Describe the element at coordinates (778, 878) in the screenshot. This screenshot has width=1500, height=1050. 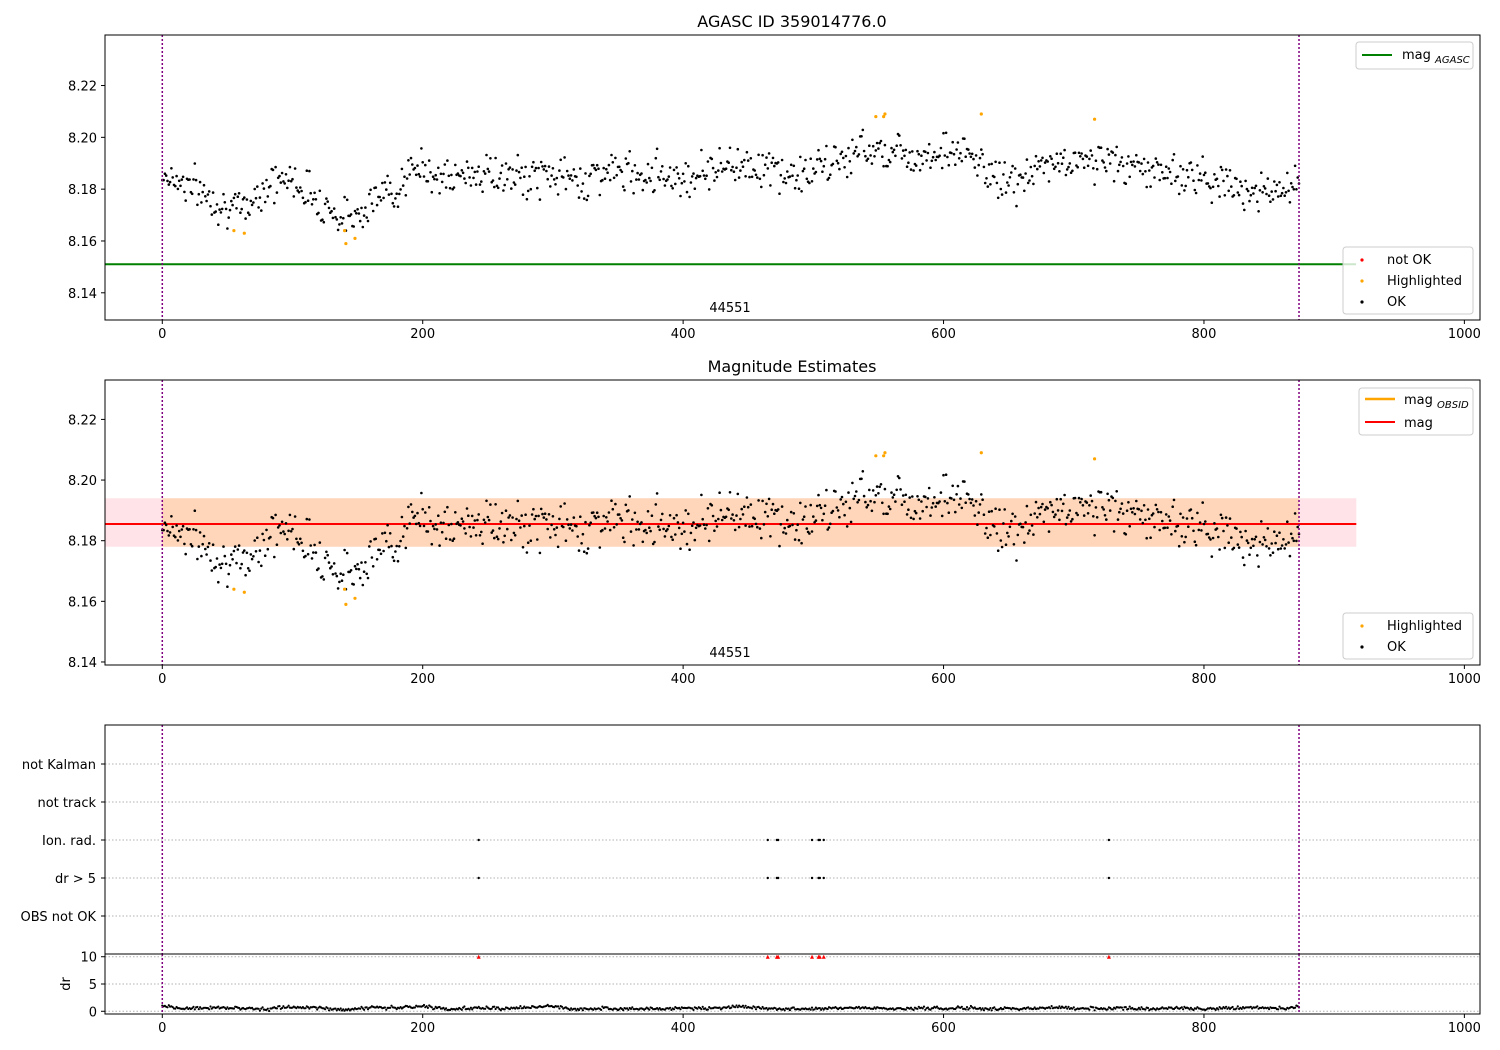
I see `flag-point` at that location.